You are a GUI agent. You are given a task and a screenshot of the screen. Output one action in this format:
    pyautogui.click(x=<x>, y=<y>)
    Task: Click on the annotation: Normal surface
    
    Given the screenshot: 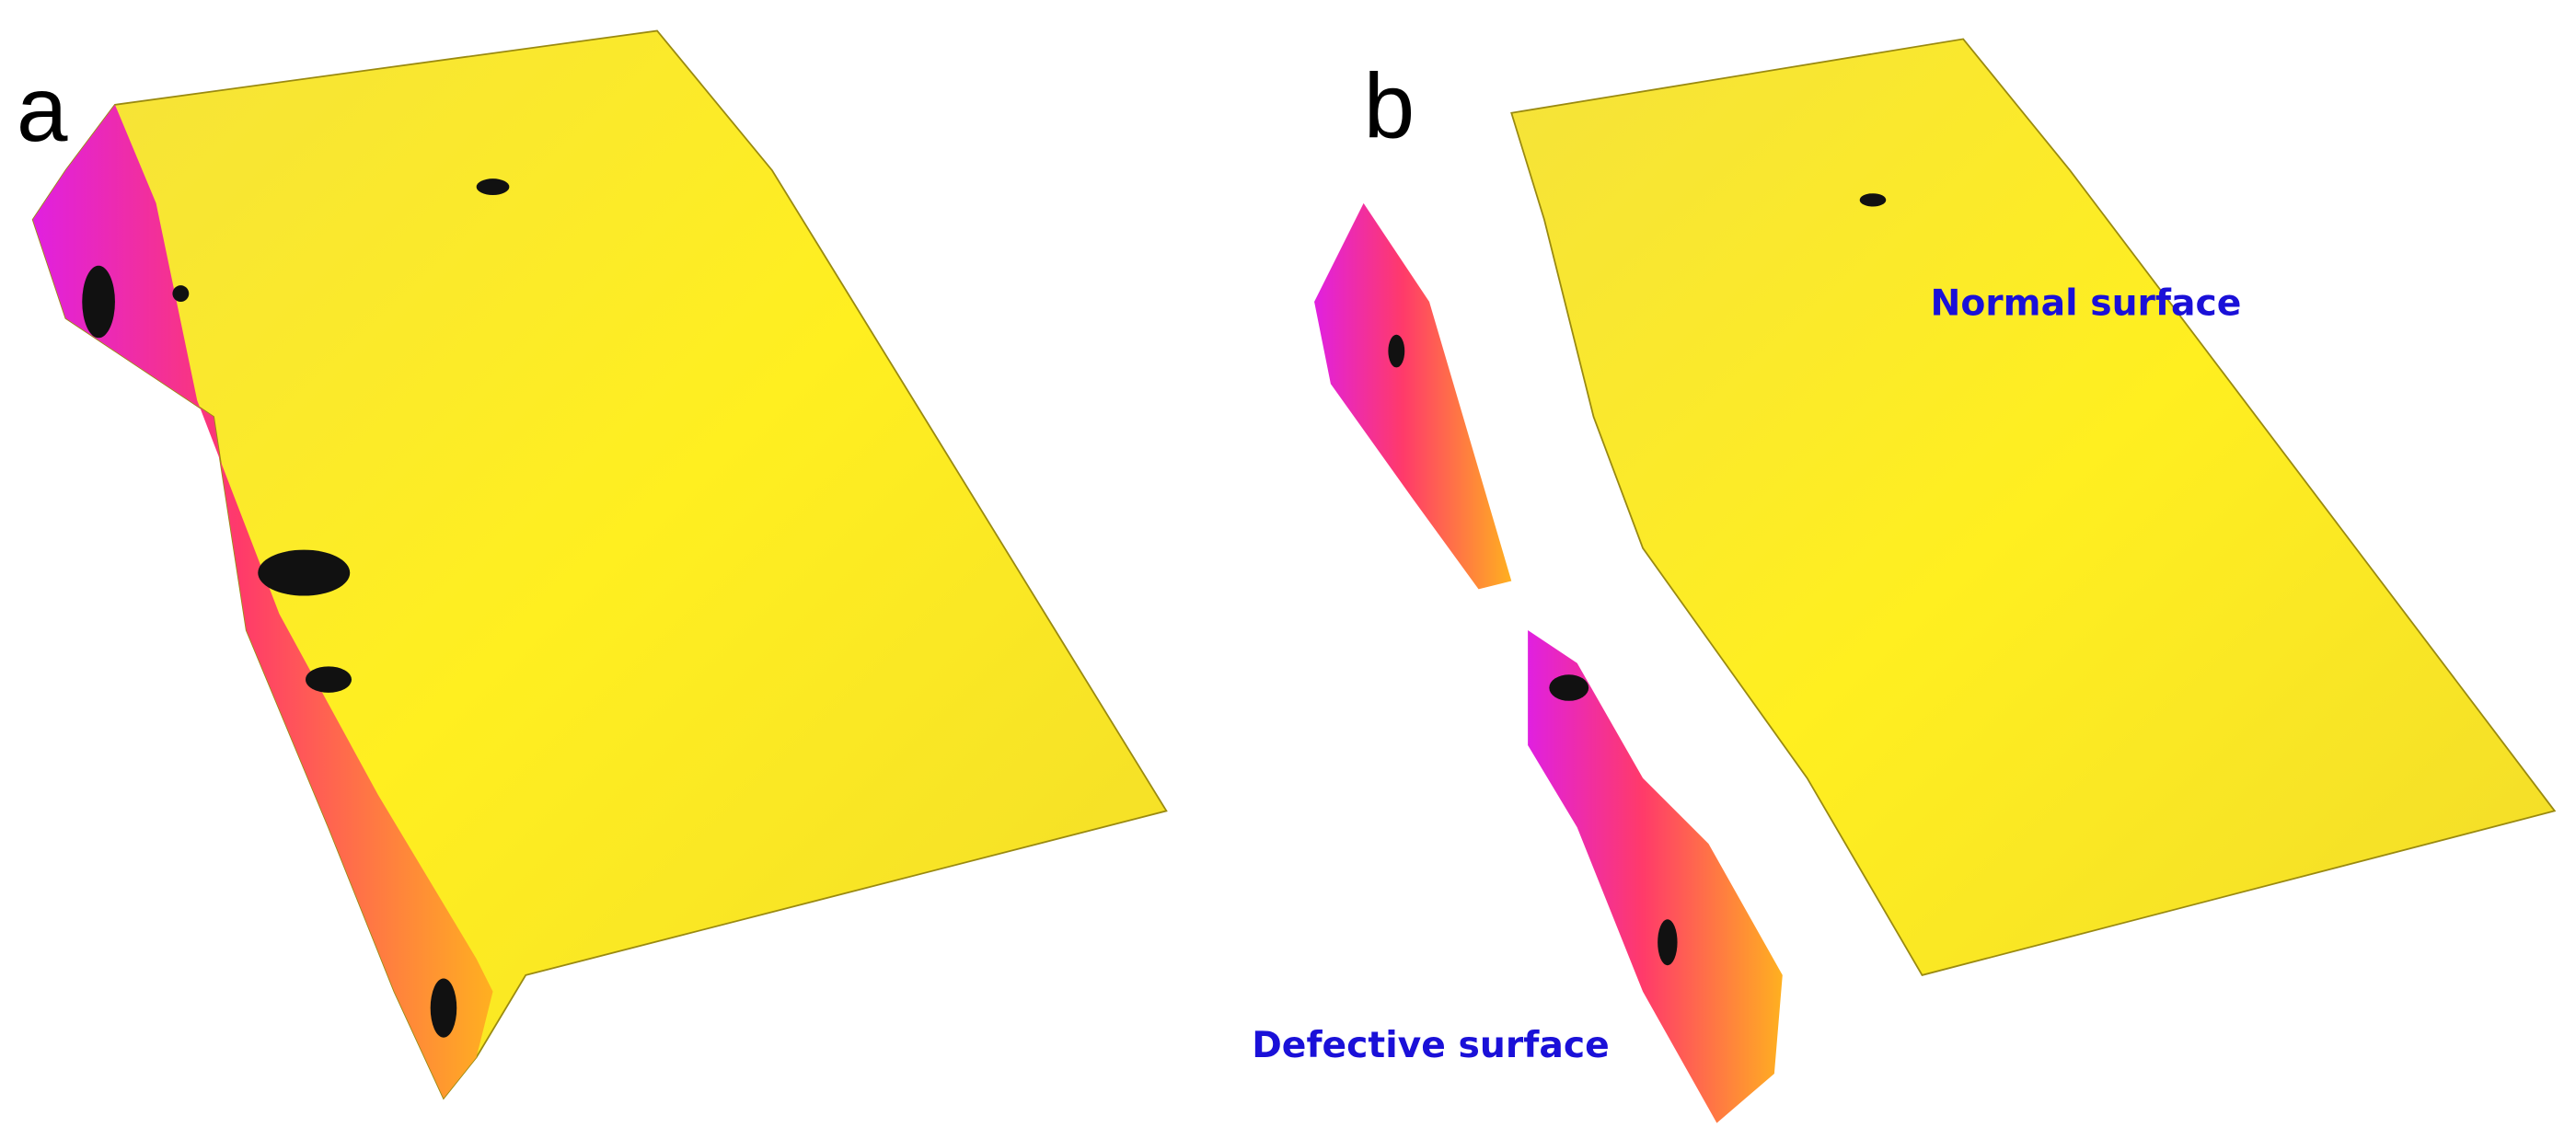 What is the action you would take?
    pyautogui.click(x=2085, y=303)
    